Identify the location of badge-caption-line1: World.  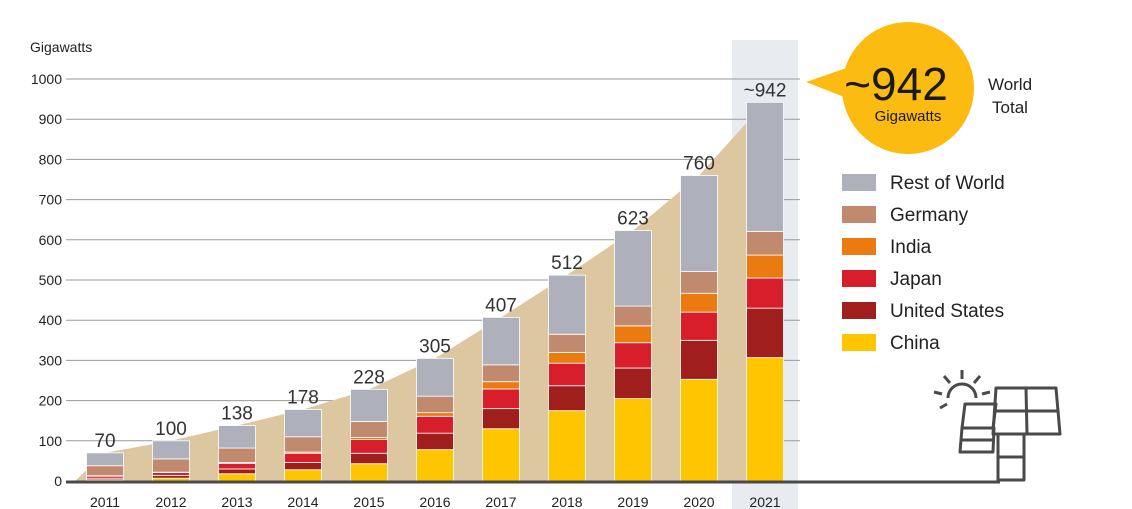
(1010, 84).